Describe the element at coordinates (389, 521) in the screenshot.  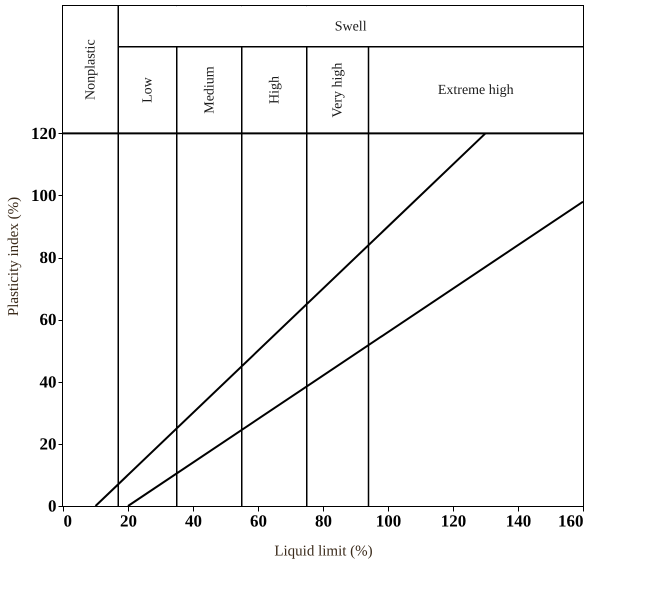
I see `x-tick-label: 100` at that location.